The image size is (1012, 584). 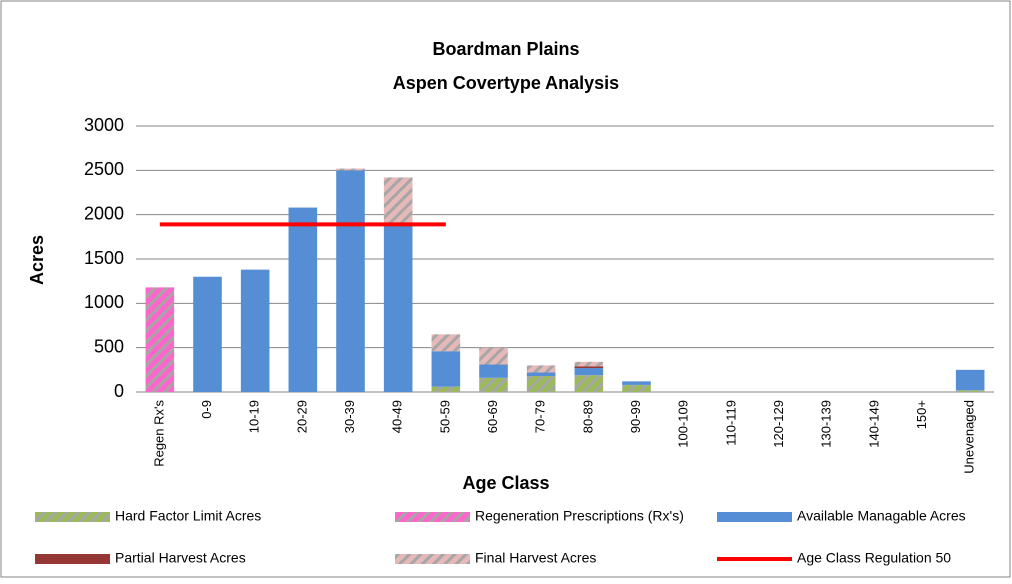 What do you see at coordinates (730, 423) in the screenshot?
I see `x-tick-label: 110-119` at bounding box center [730, 423].